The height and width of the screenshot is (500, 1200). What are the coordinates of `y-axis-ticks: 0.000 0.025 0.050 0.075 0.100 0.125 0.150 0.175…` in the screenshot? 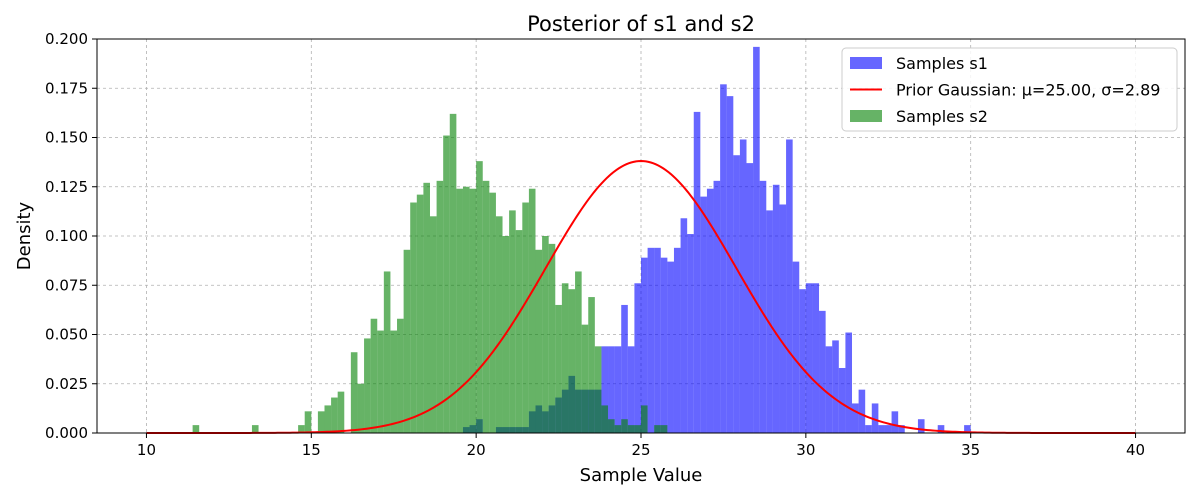 It's located at (71, 236).